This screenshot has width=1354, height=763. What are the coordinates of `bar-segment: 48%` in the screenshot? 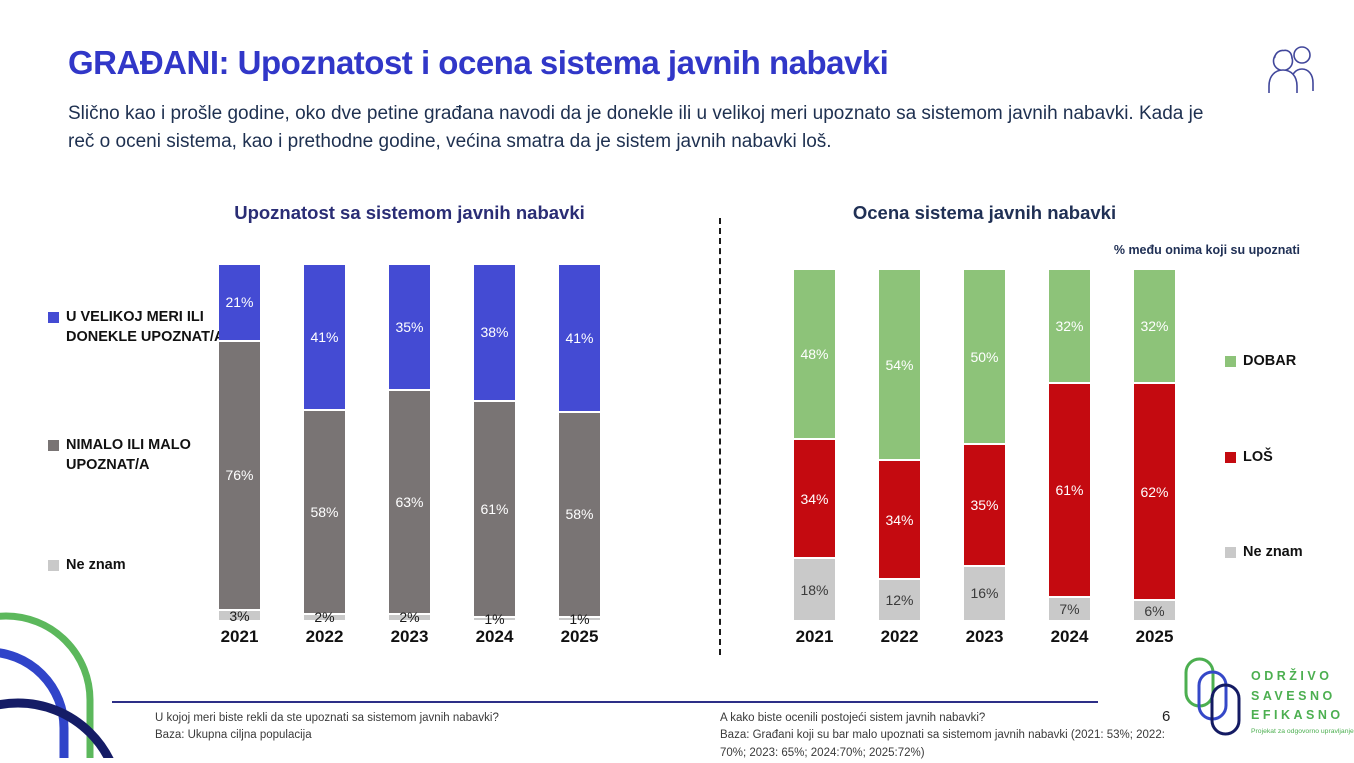 It's located at (814, 354).